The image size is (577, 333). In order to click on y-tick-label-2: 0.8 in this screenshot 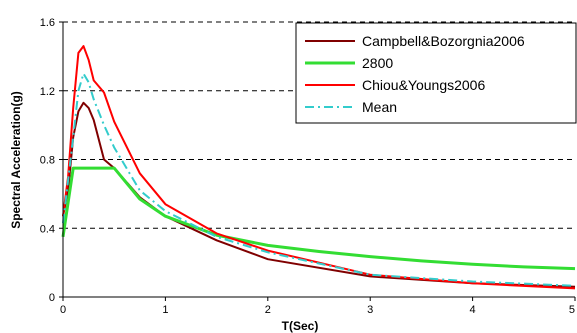, I will do `click(47, 161)`.